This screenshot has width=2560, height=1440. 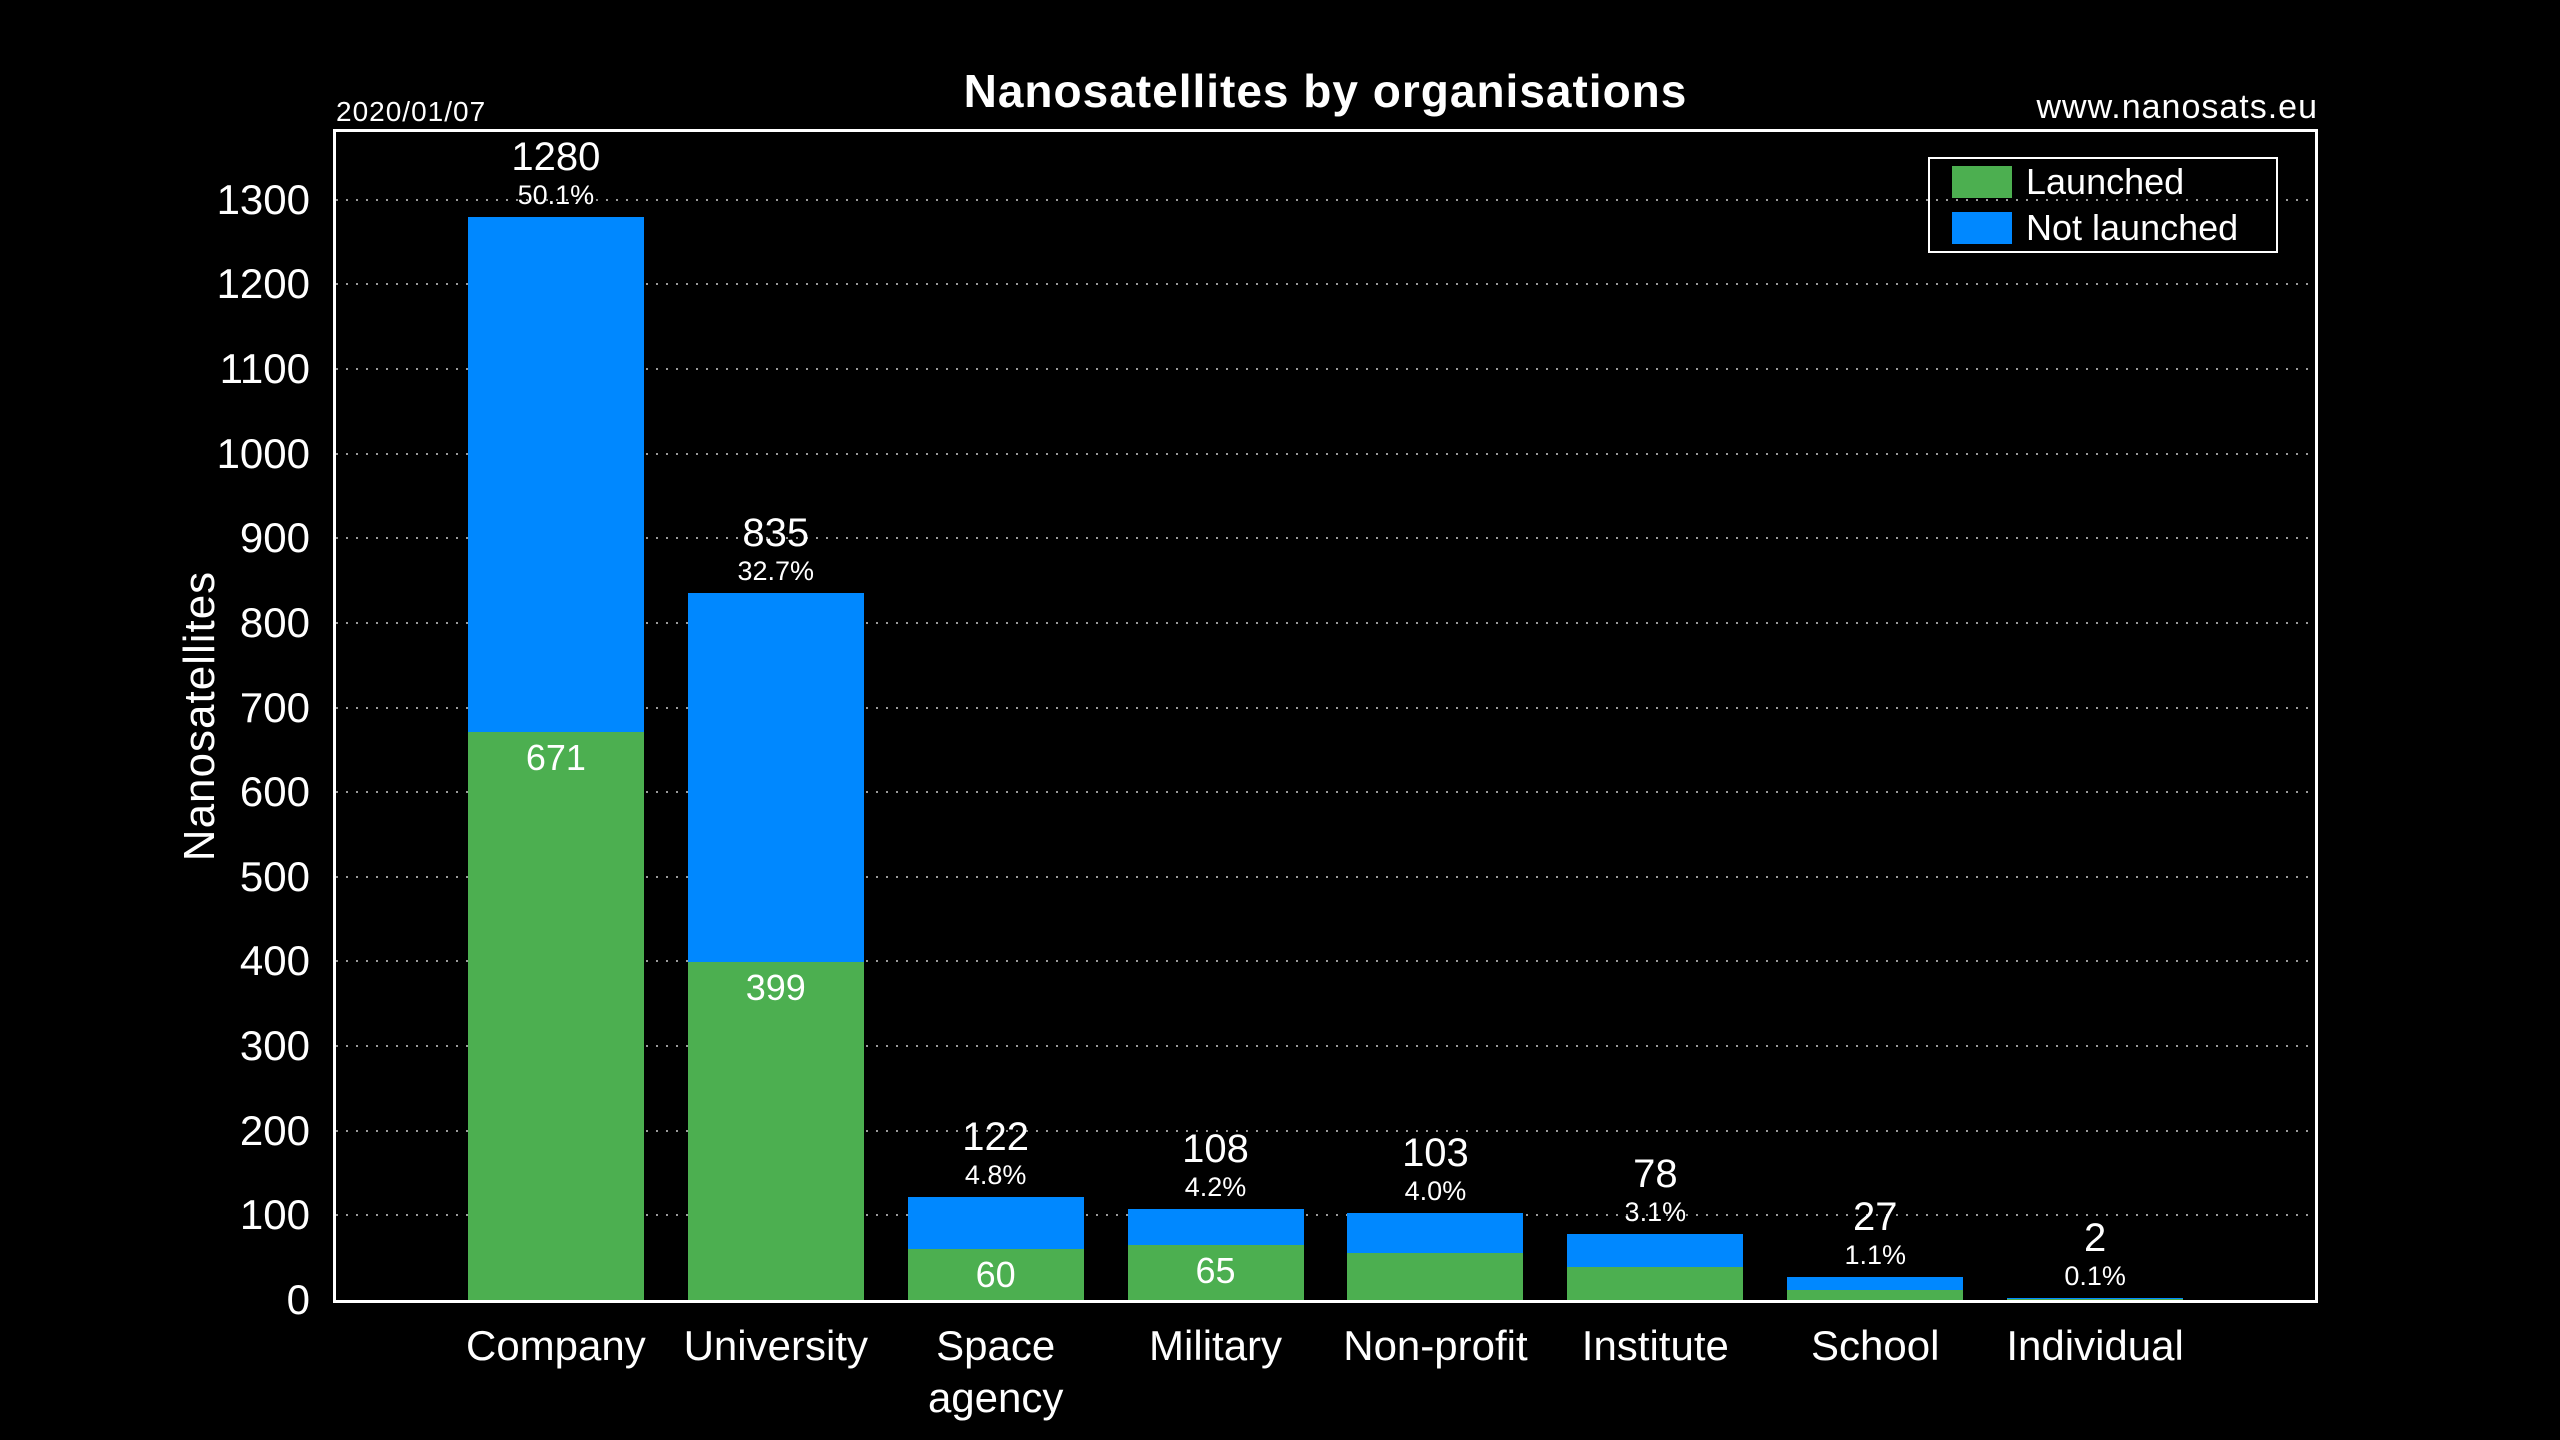 What do you see at coordinates (1655, 1174) in the screenshot?
I see `total-value-label: 78` at bounding box center [1655, 1174].